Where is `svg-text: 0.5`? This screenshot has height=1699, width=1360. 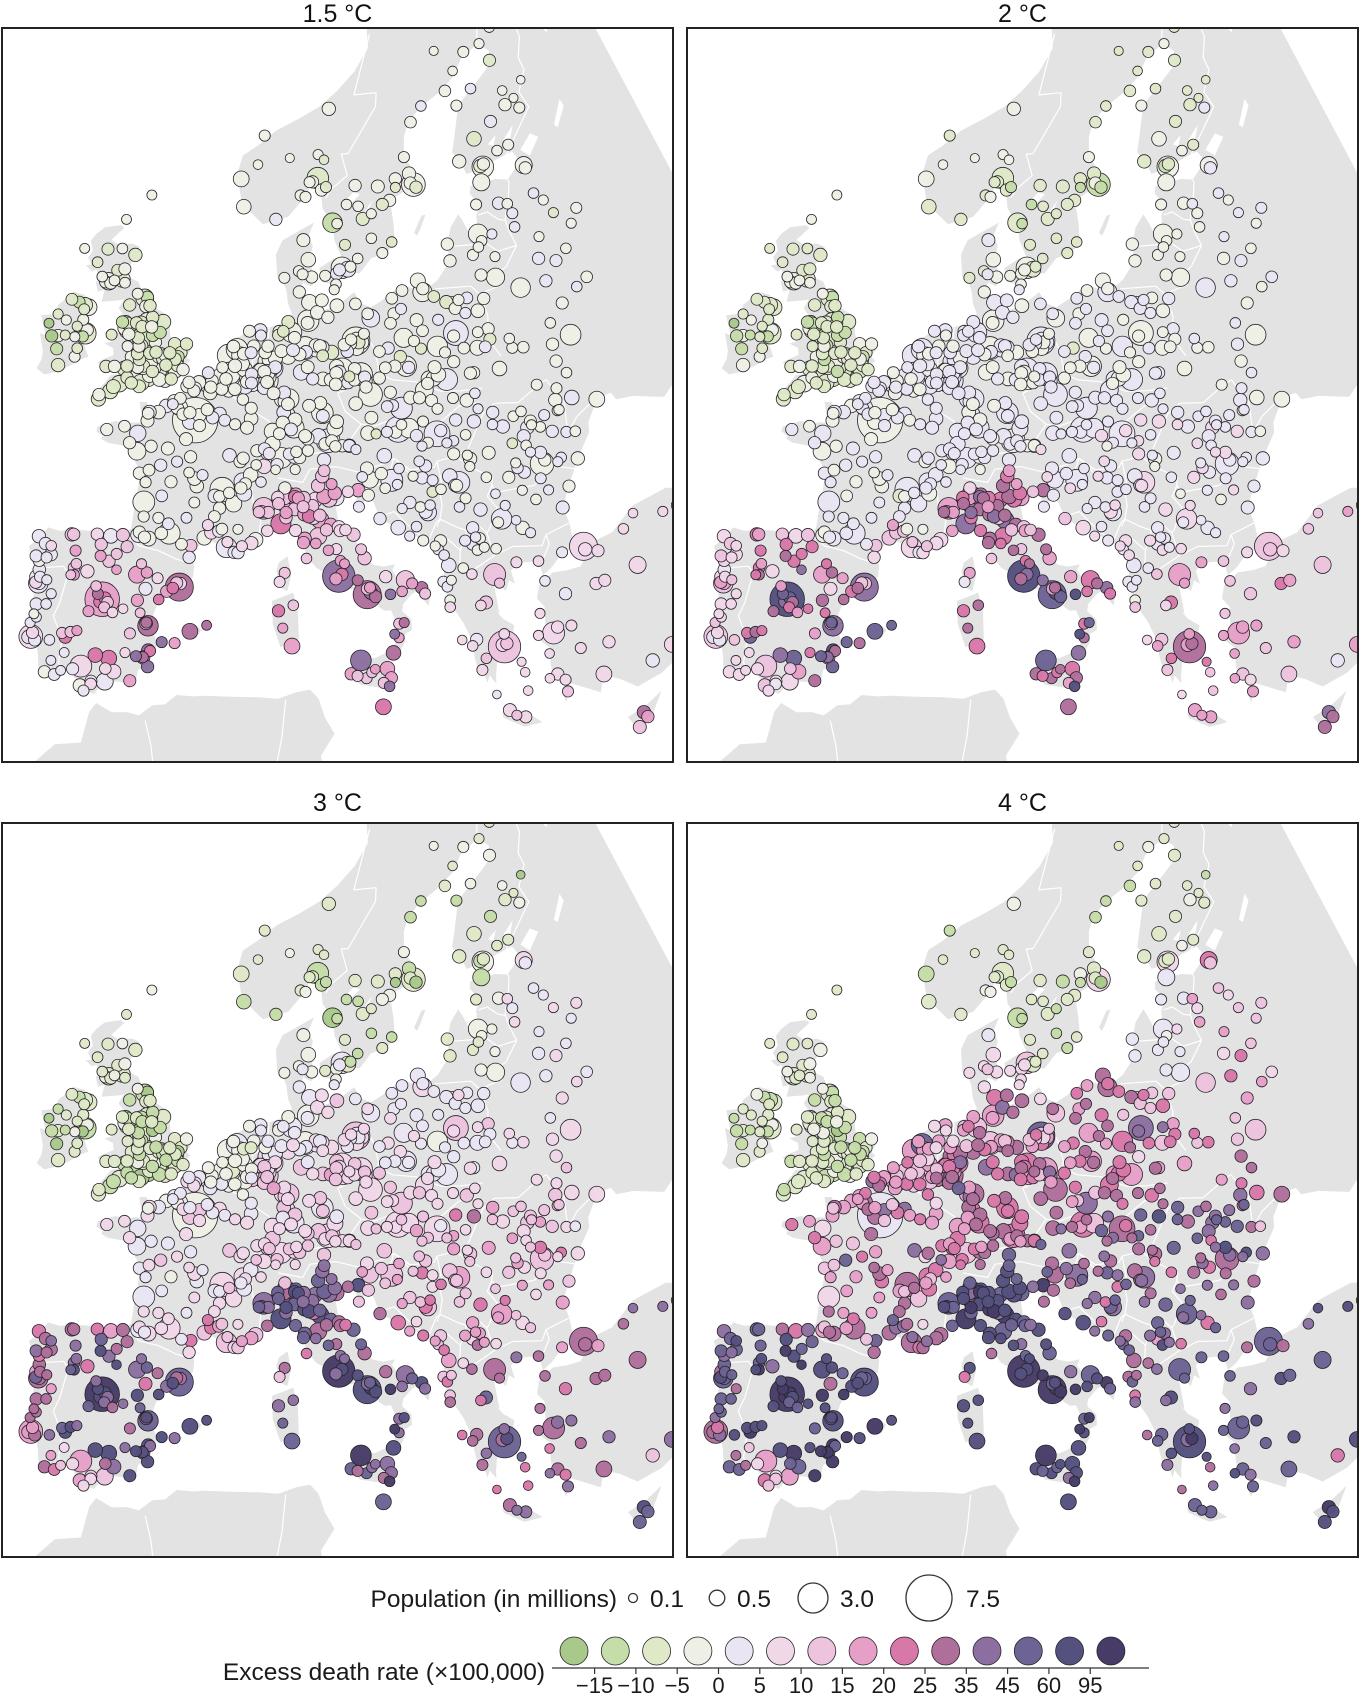
svg-text: 0.5 is located at coordinates (754, 1599).